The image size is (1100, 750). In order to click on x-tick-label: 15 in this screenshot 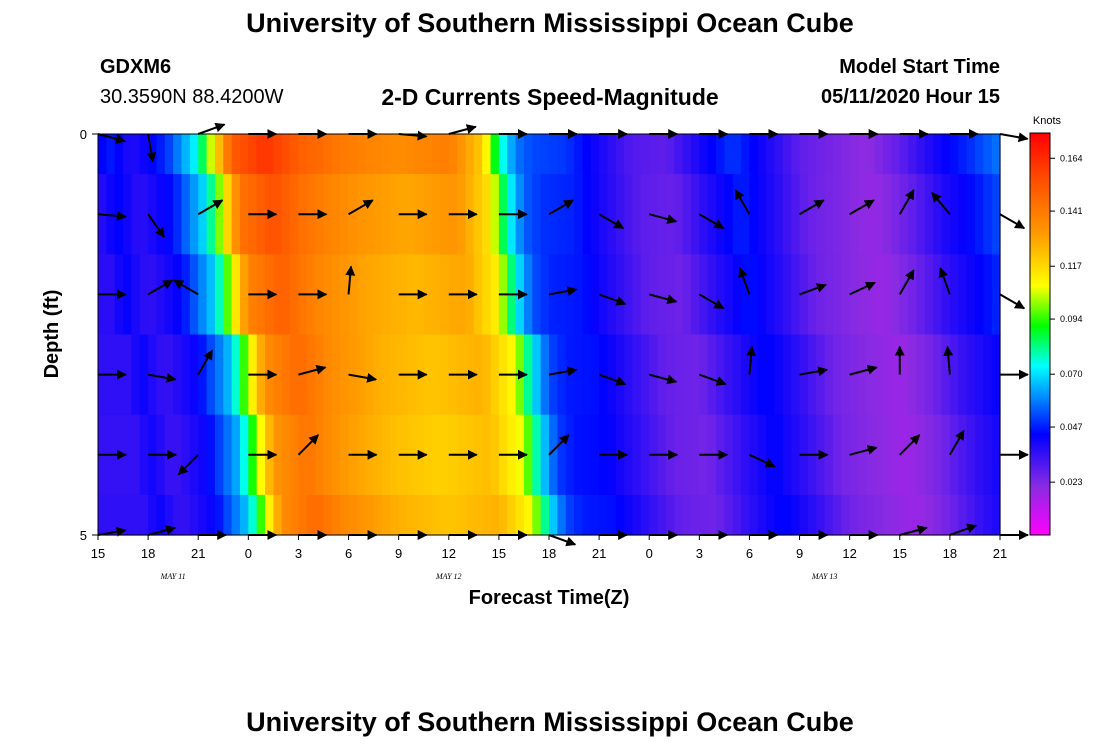, I will do `click(499, 553)`.